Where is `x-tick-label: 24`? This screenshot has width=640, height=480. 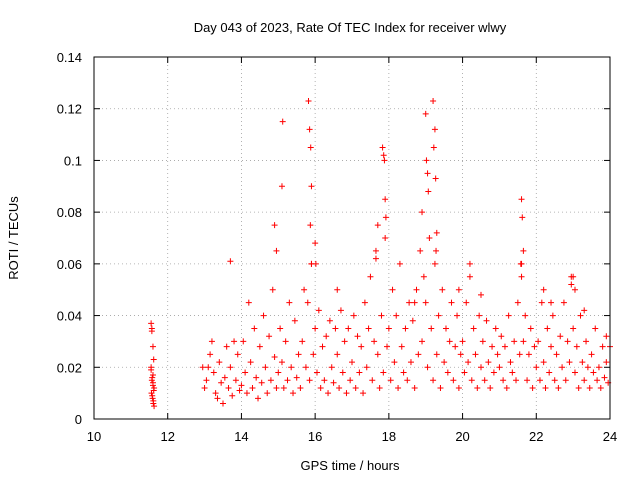
x-tick-label: 24 is located at coordinates (610, 436).